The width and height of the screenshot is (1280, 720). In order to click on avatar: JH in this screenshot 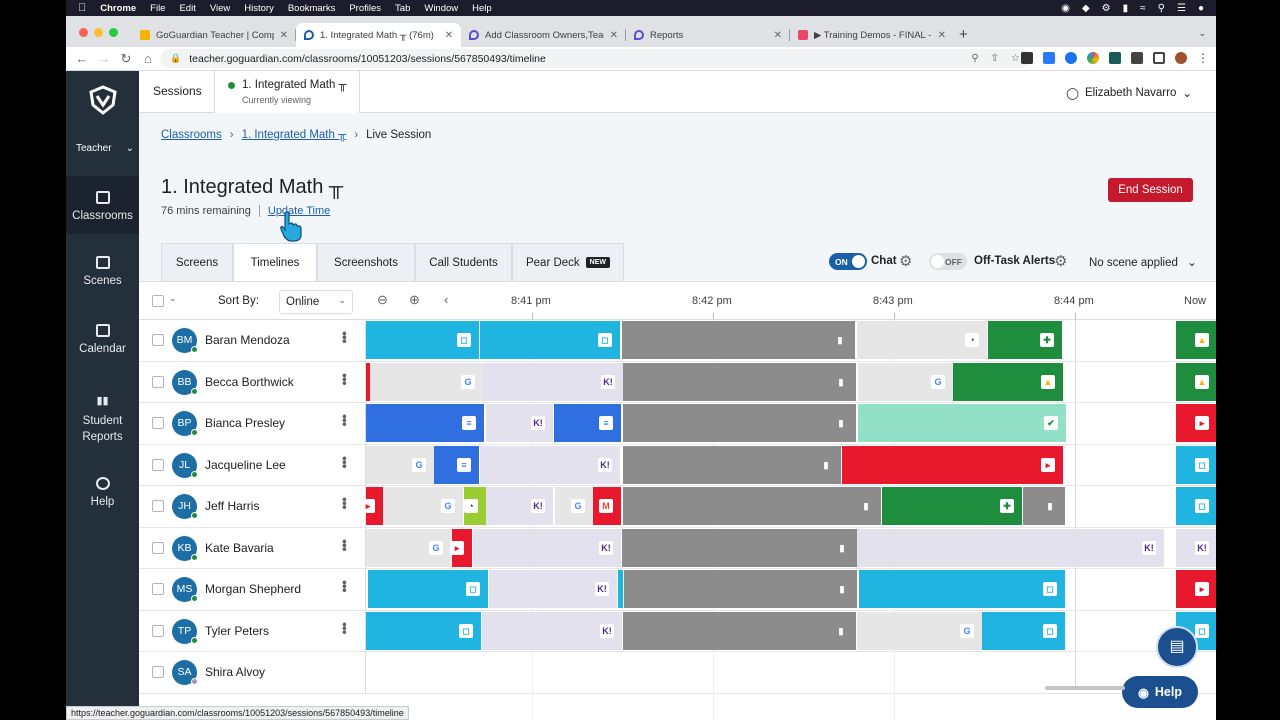, I will do `click(185, 506)`.